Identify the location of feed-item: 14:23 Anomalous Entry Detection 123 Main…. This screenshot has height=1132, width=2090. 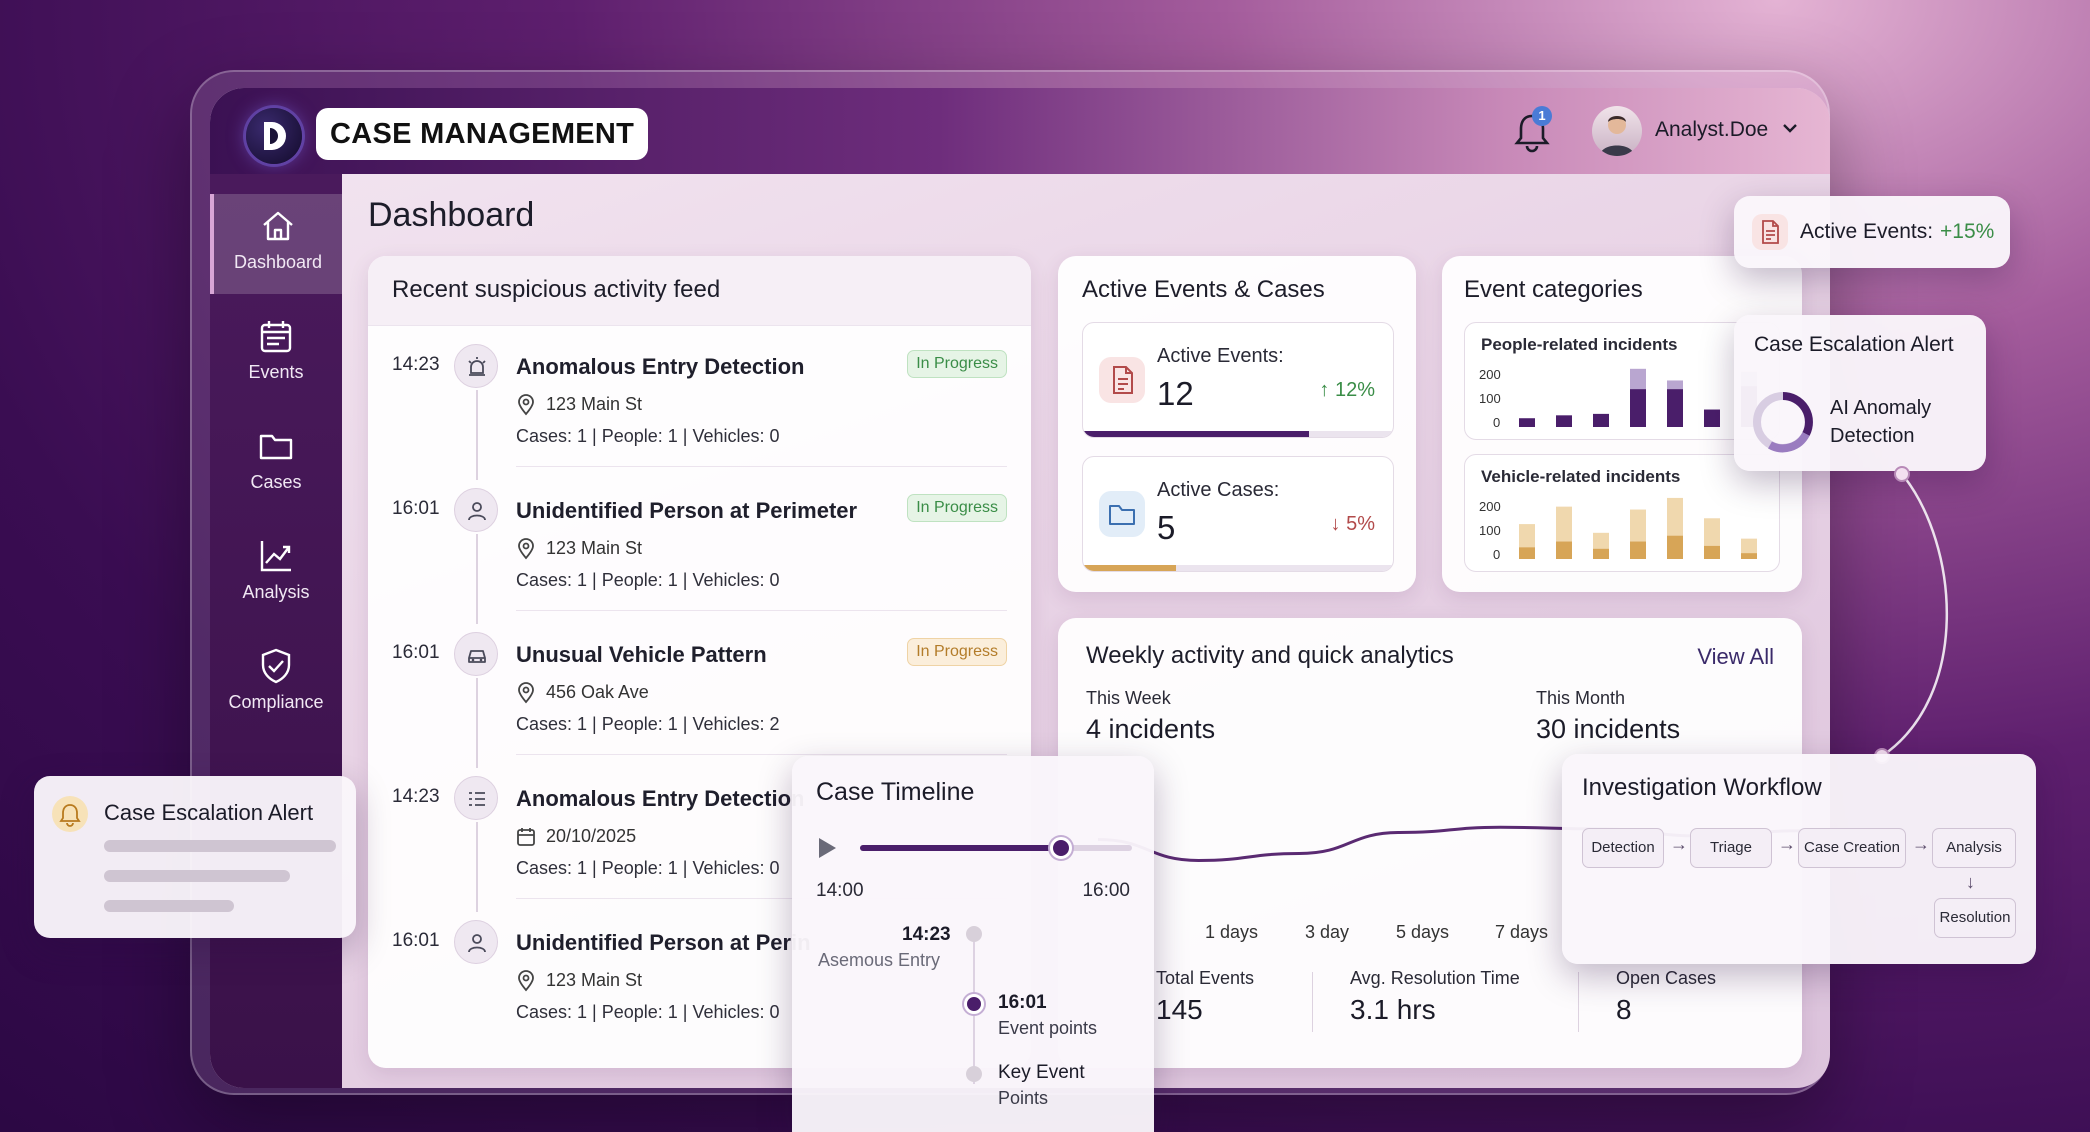
(699, 408).